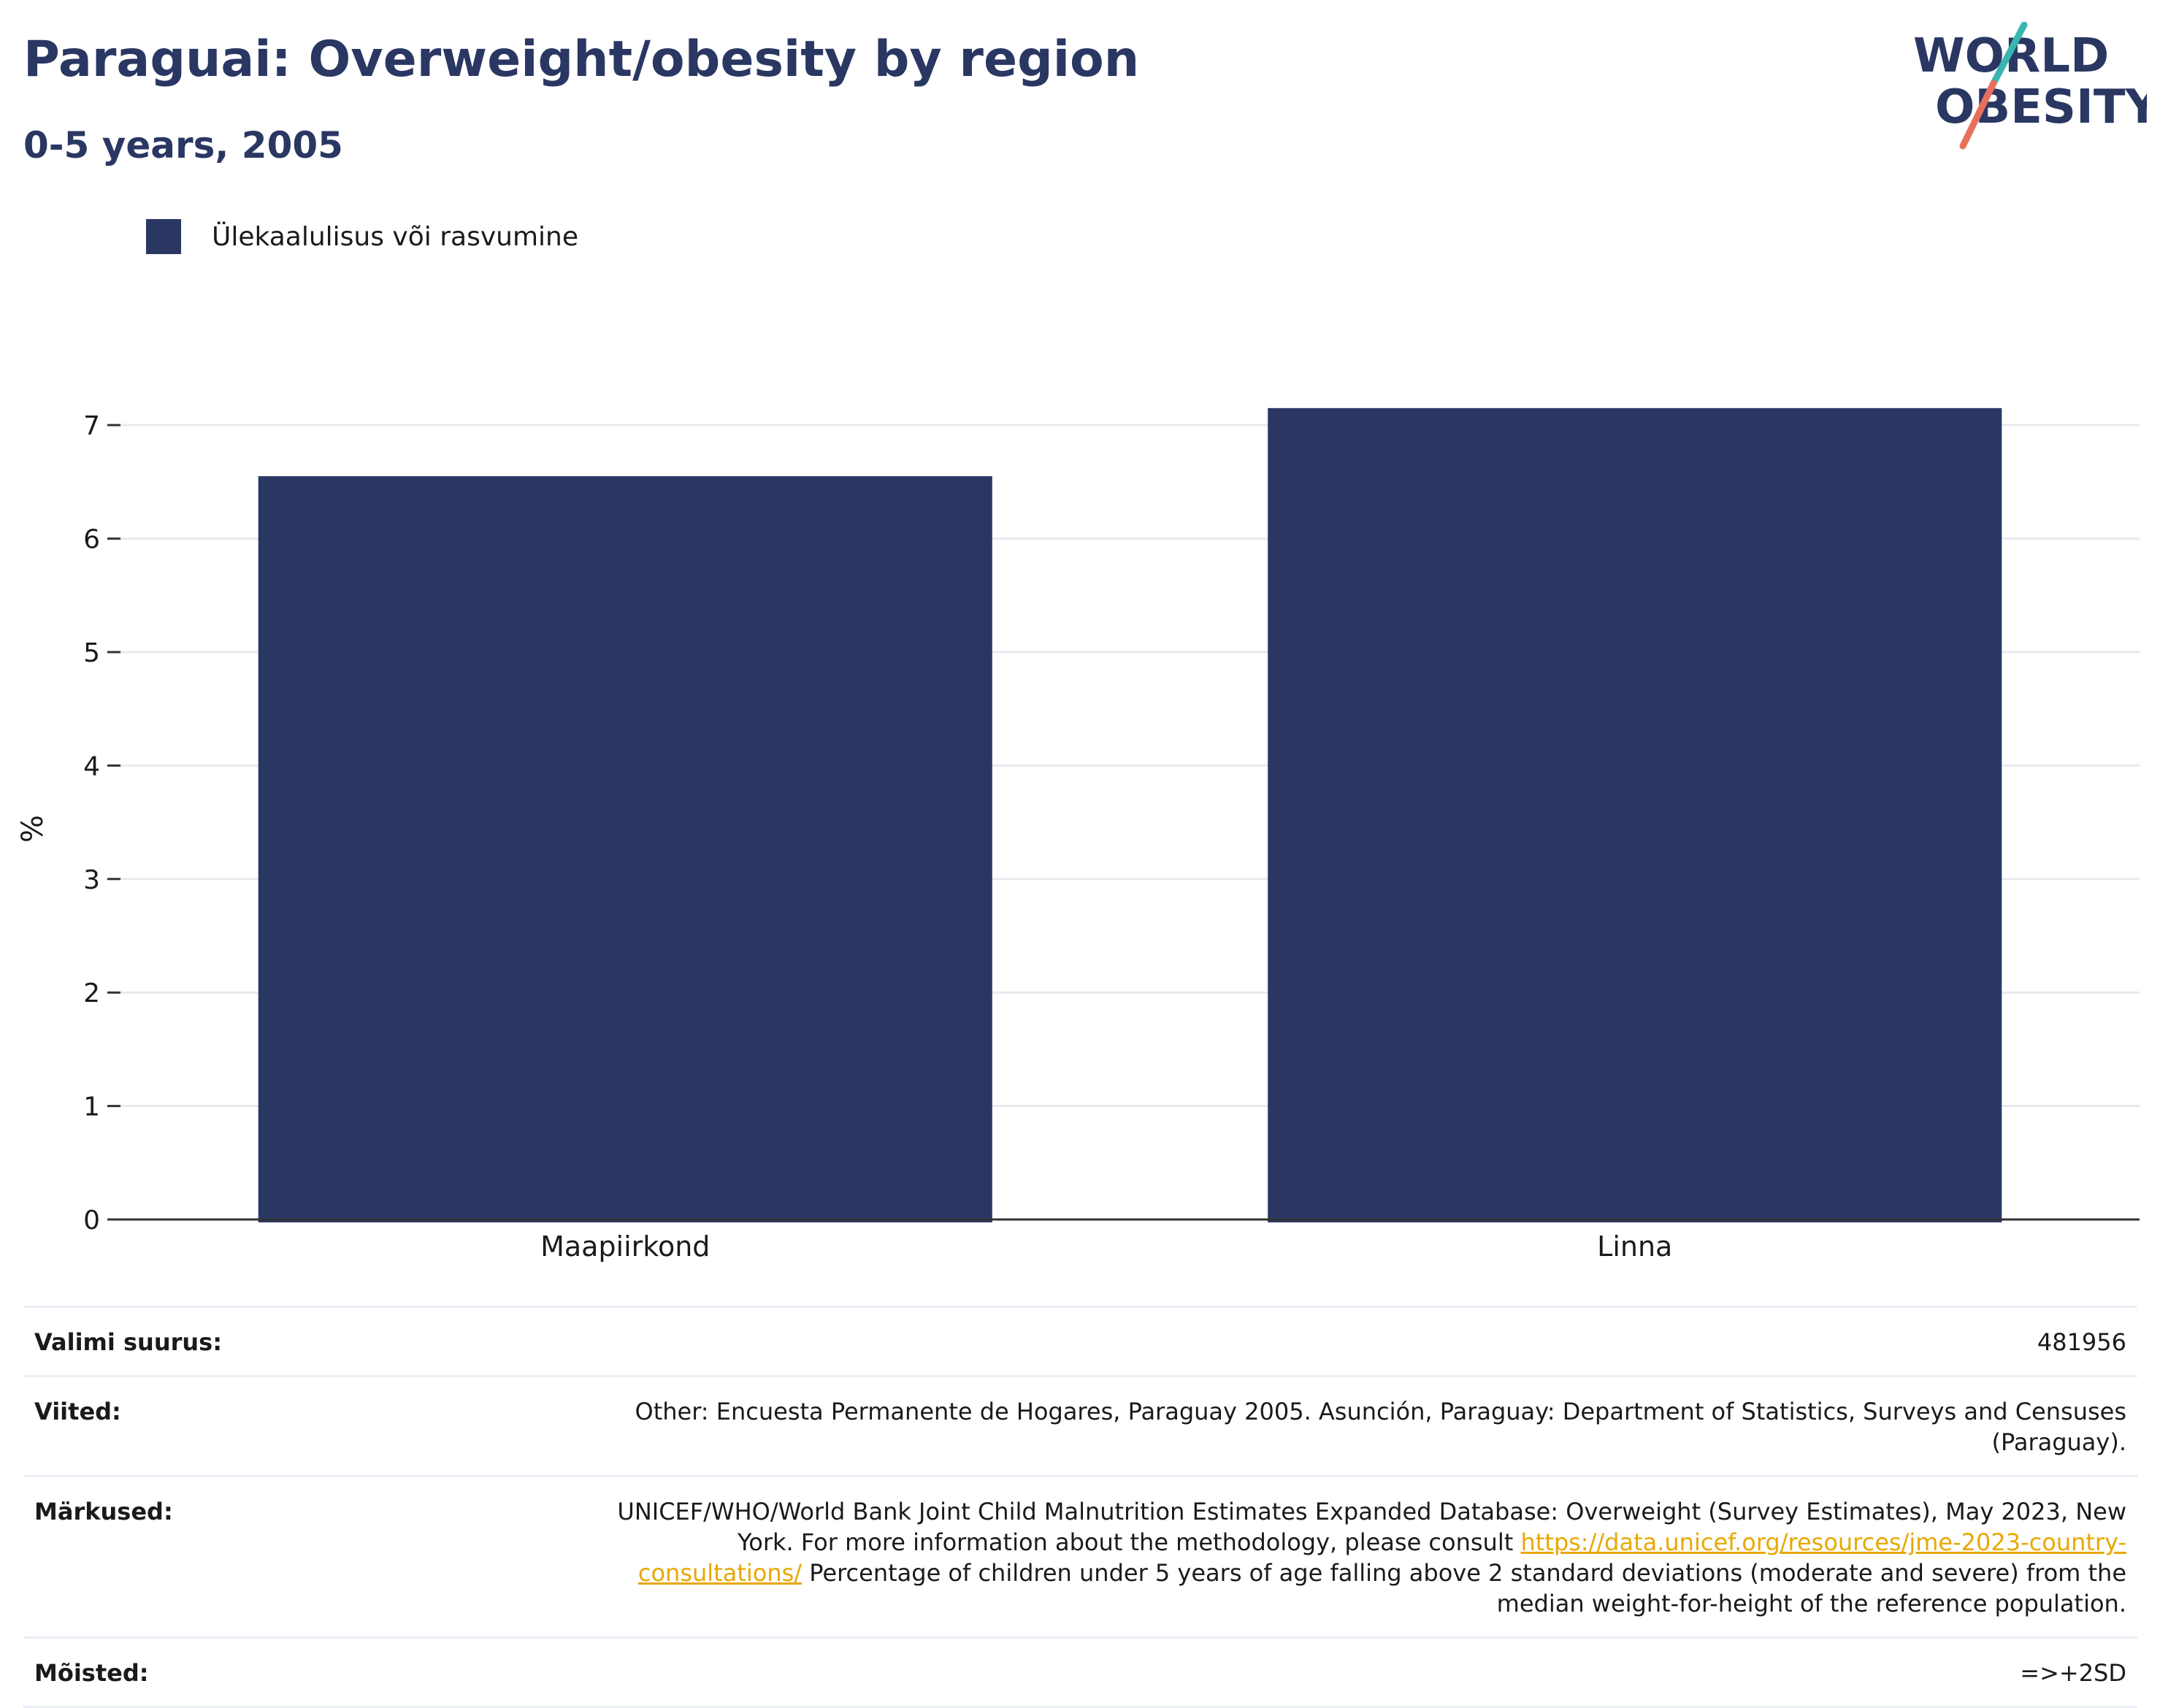 The width and height of the screenshot is (2160, 1708). What do you see at coordinates (2073, 1673) in the screenshot?
I see `definitions-value: =>+2SD` at bounding box center [2073, 1673].